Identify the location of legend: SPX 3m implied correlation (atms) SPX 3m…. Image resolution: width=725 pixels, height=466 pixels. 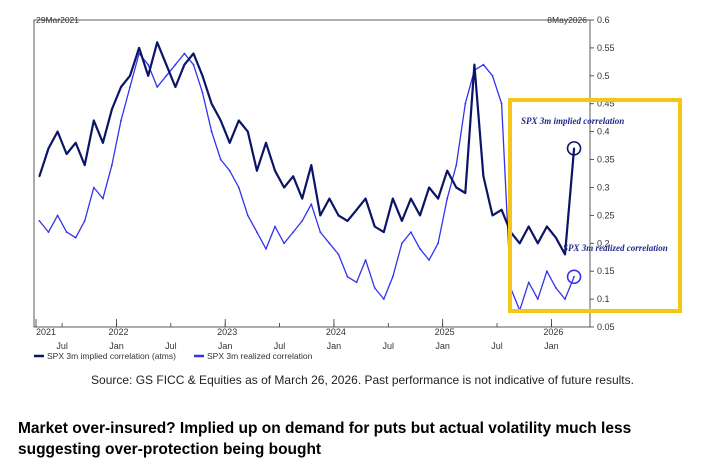
(173, 356).